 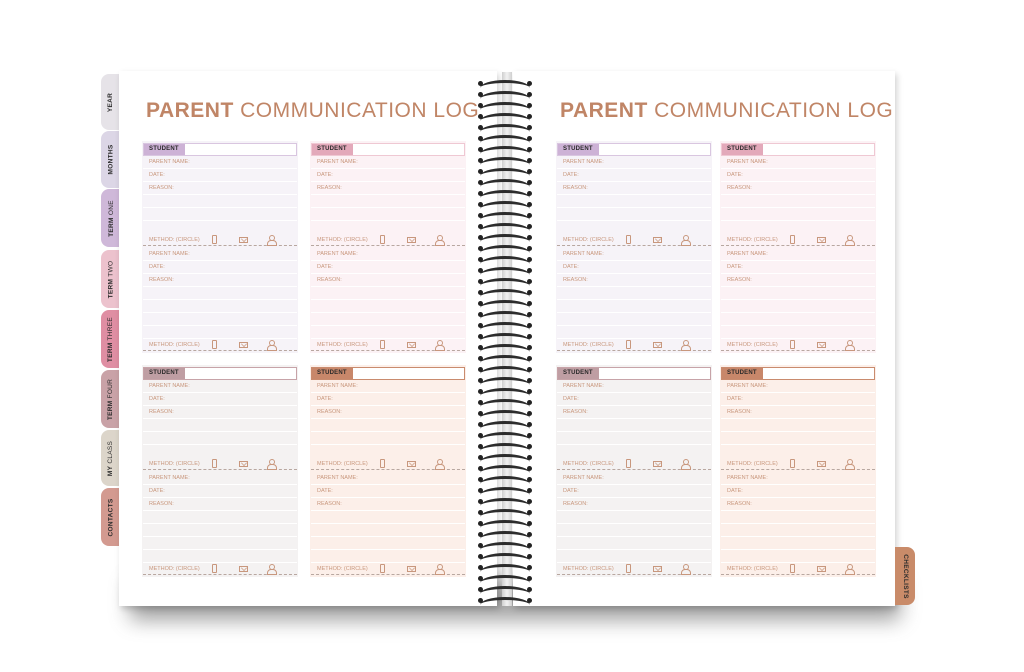 I want to click on tab-year: YEAR, so click(x=111, y=102).